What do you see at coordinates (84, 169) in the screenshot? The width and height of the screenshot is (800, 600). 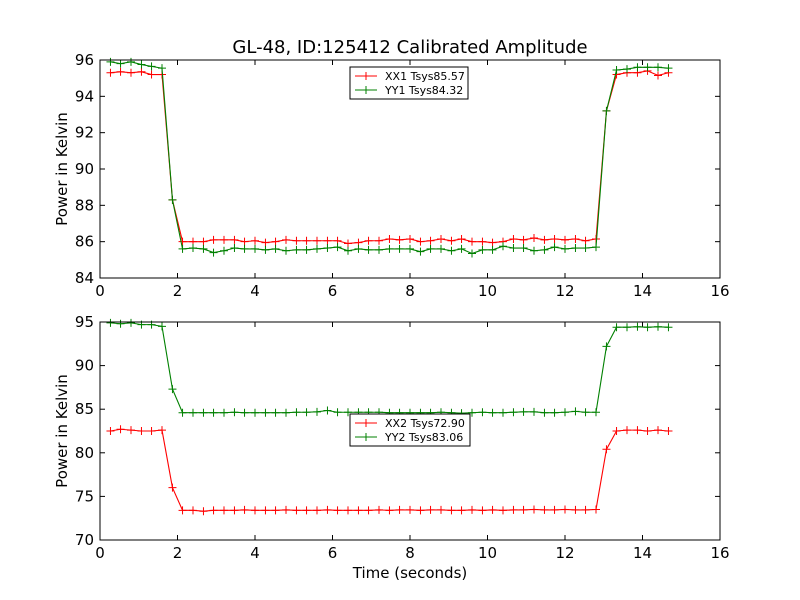 I see `y-tick-label: 90` at bounding box center [84, 169].